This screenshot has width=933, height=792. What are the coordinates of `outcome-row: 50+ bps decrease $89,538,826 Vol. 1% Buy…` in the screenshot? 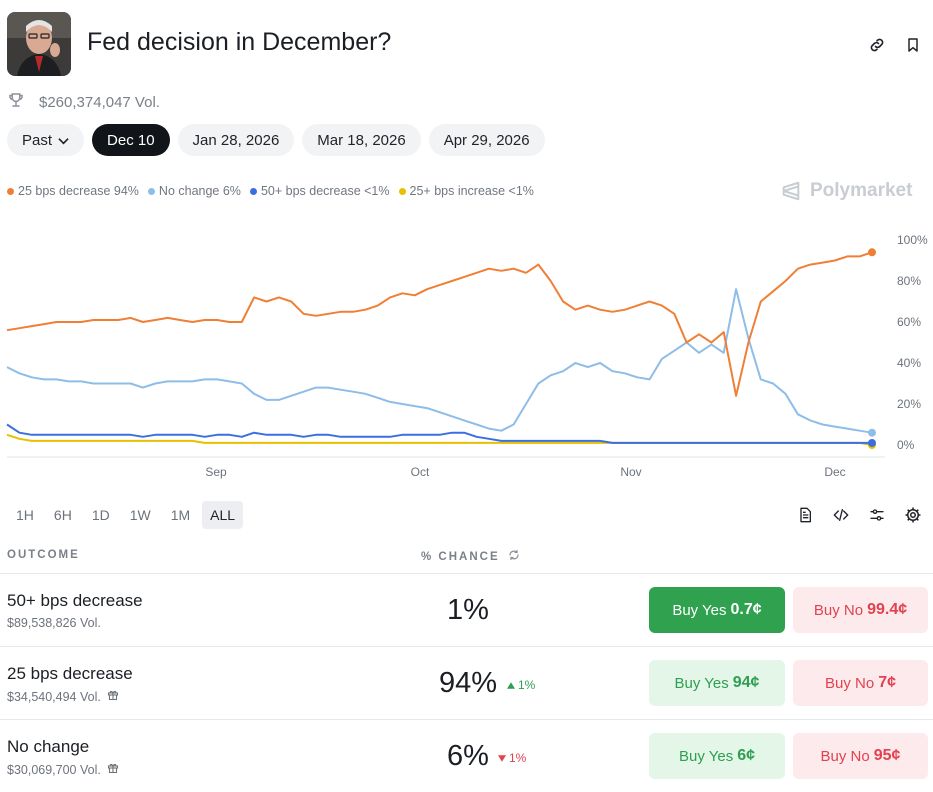 It's located at (466, 609).